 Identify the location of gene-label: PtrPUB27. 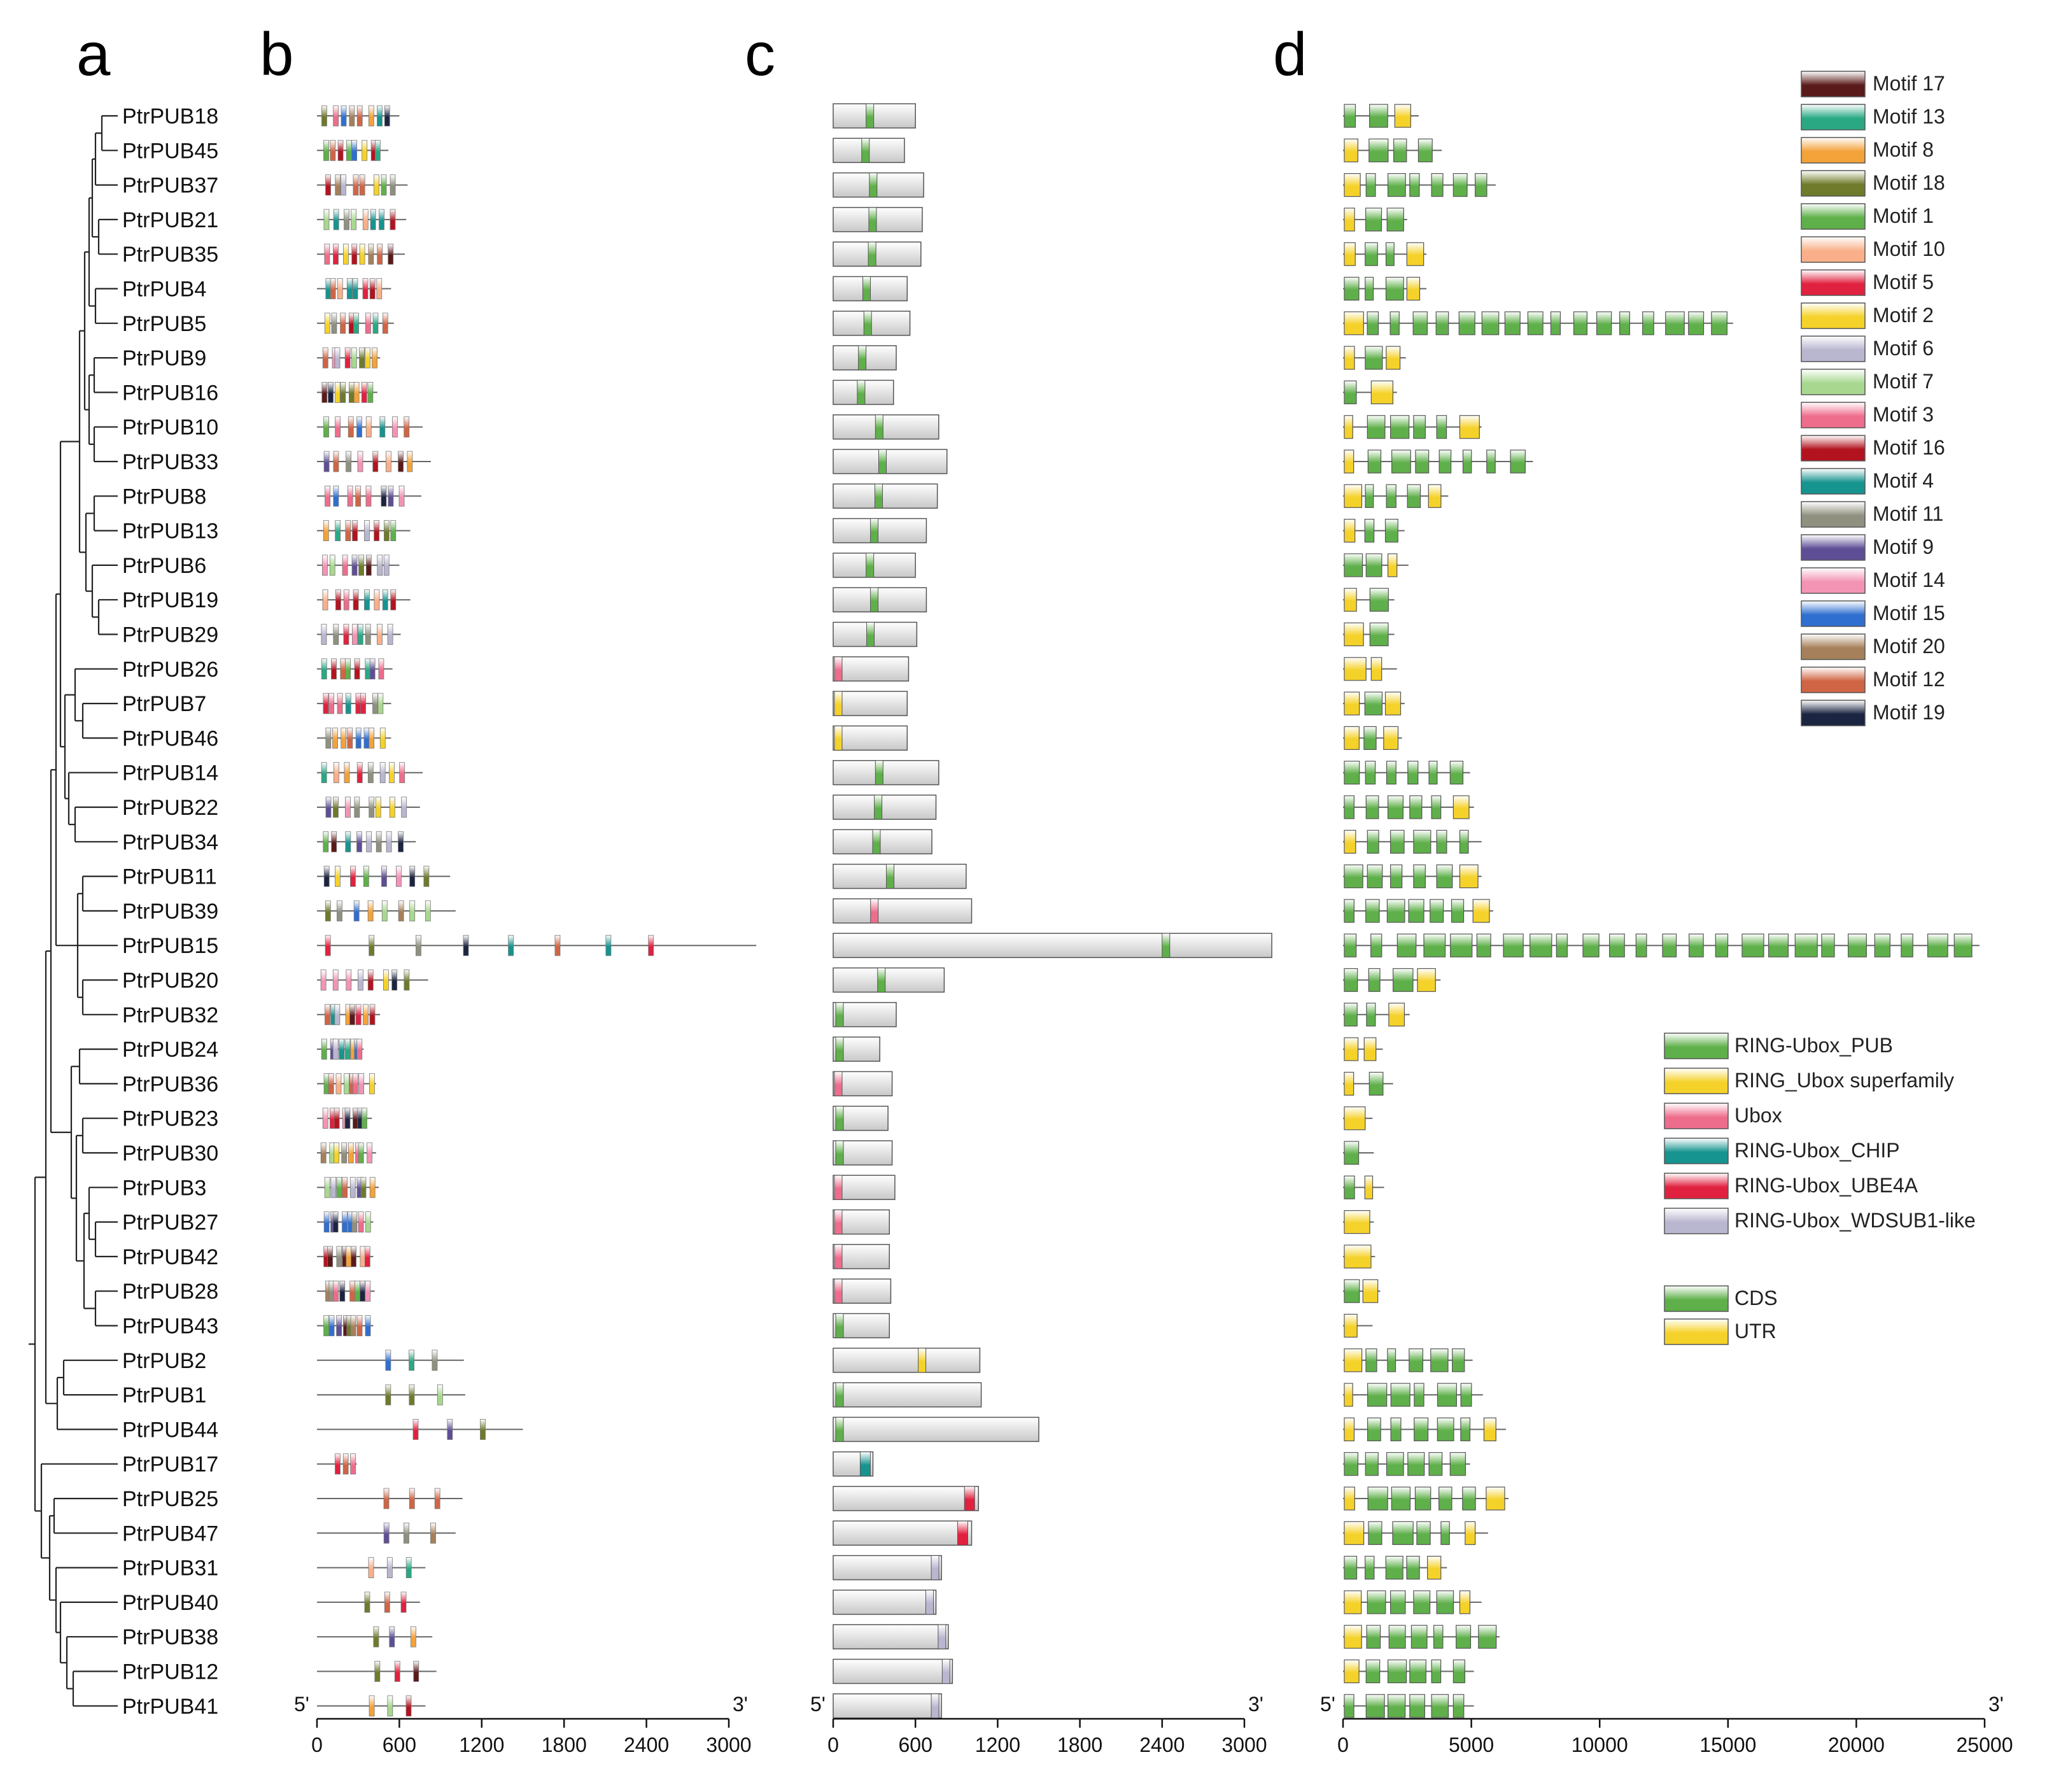
(170, 1223).